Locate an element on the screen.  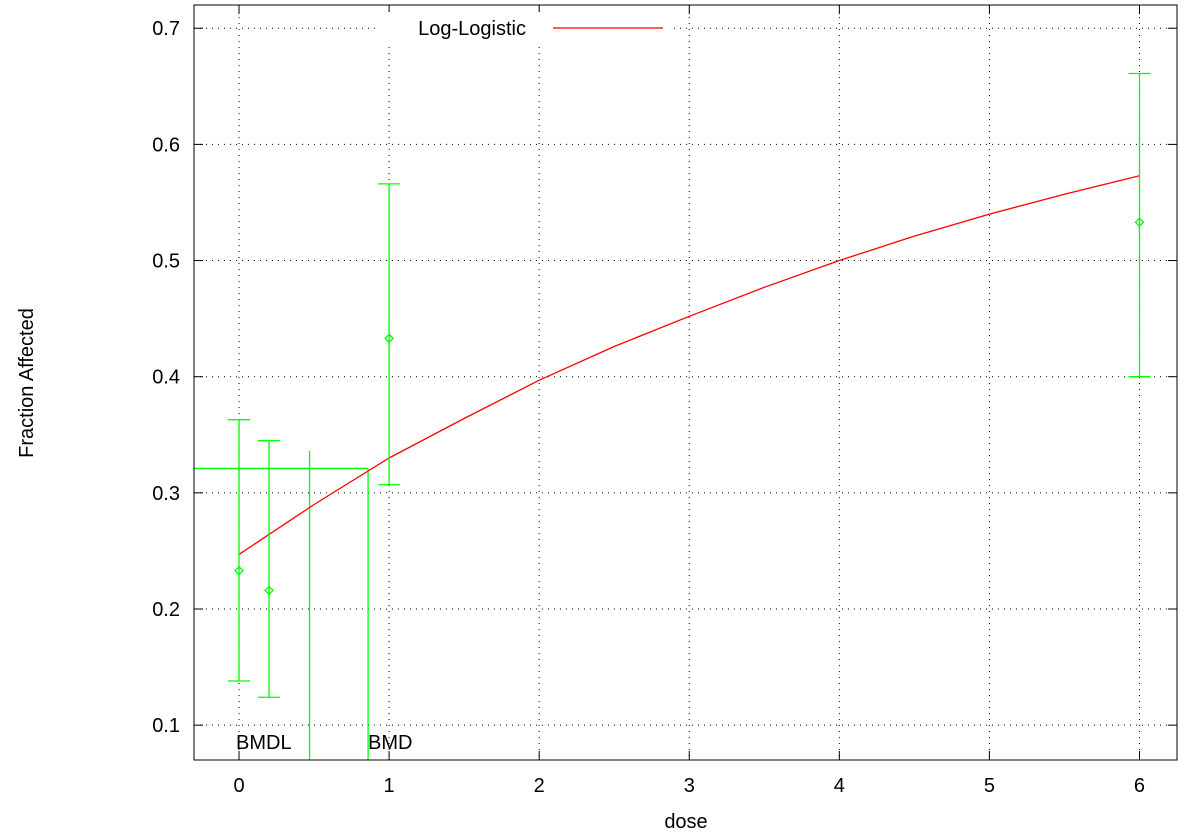
bmdl-label: BMDL is located at coordinates (264, 743).